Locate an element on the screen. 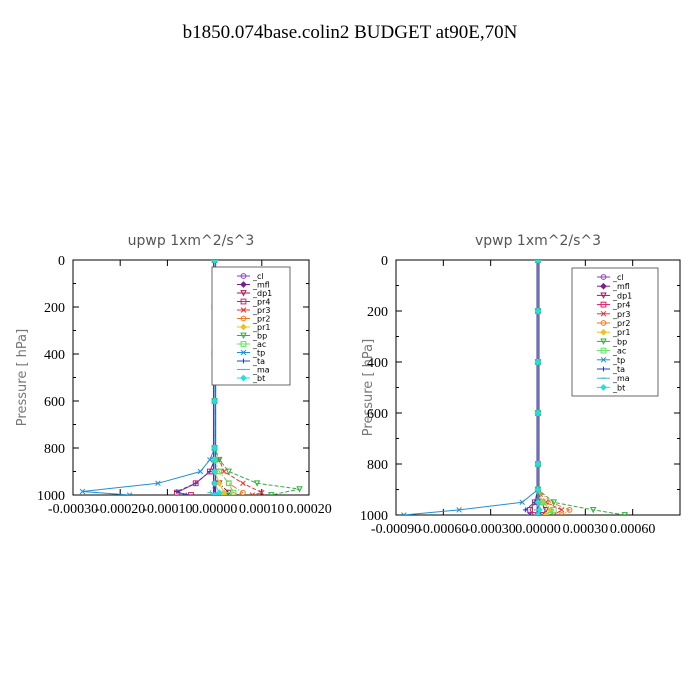  series-line_pr2 is located at coordinates (554, 387).